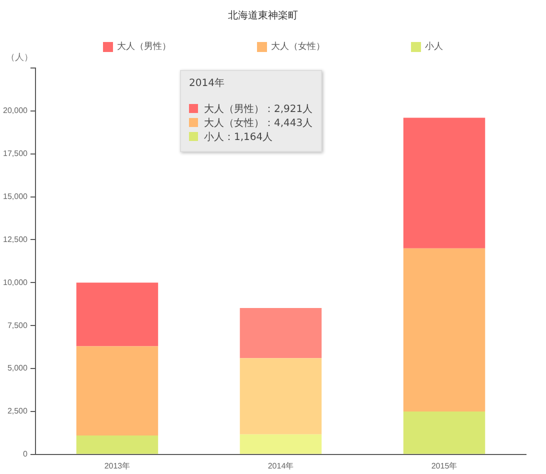 The width and height of the screenshot is (546, 474). I want to click on y-tick-label: 15,000, so click(15, 197).